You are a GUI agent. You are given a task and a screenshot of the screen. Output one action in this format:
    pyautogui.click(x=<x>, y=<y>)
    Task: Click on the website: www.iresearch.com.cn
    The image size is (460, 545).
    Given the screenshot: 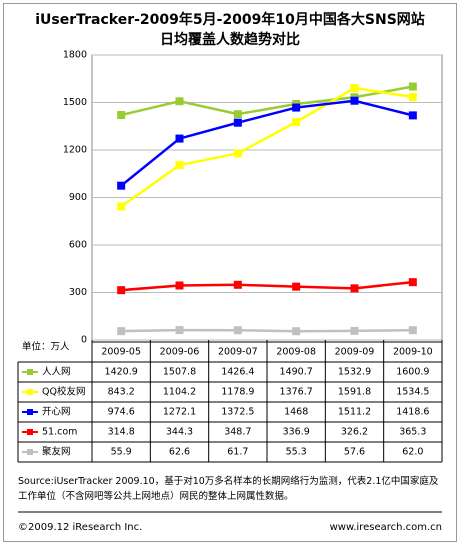 What is the action you would take?
    pyautogui.click(x=386, y=527)
    